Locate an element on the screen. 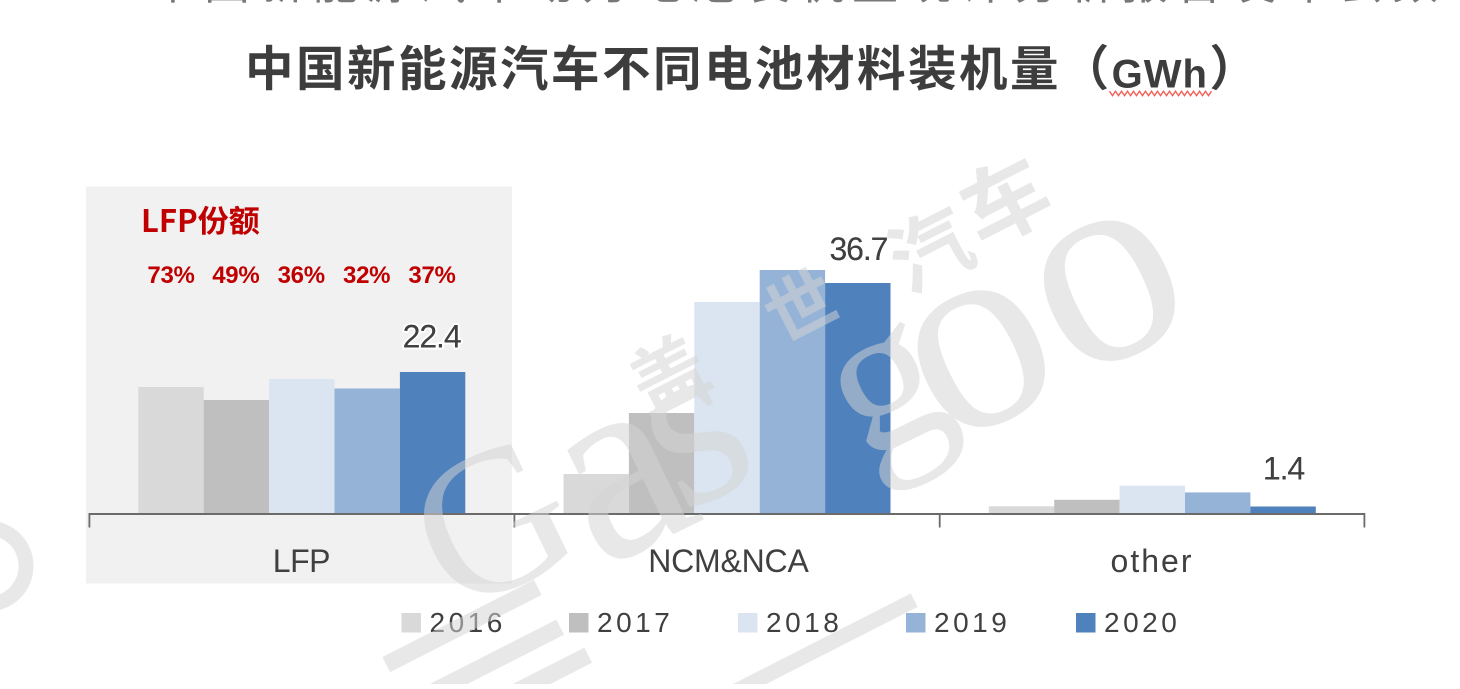  svg-text: 22.4 is located at coordinates (432, 336).